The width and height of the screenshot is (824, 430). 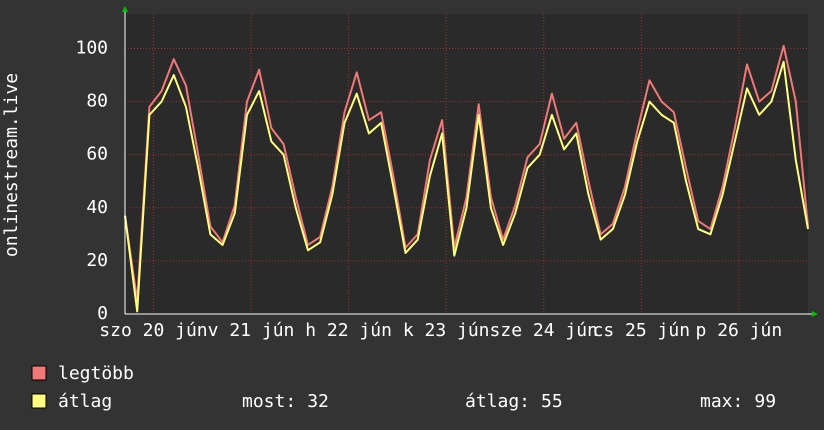 What do you see at coordinates (269, 401) in the screenshot?
I see `stat-label: most:` at bounding box center [269, 401].